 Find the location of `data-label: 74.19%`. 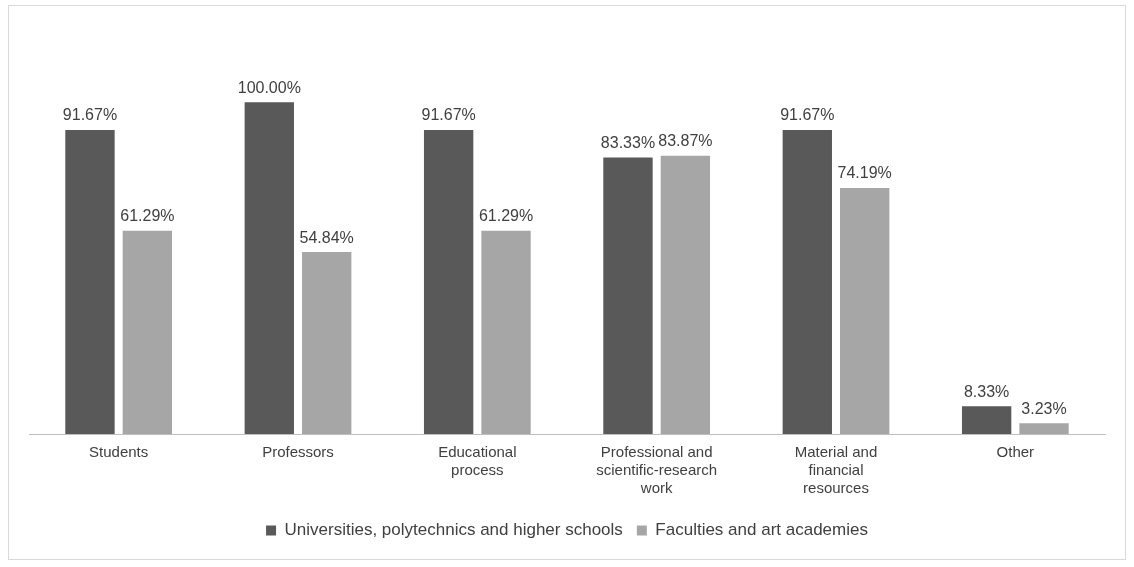

data-label: 74.19% is located at coordinates (864, 173).